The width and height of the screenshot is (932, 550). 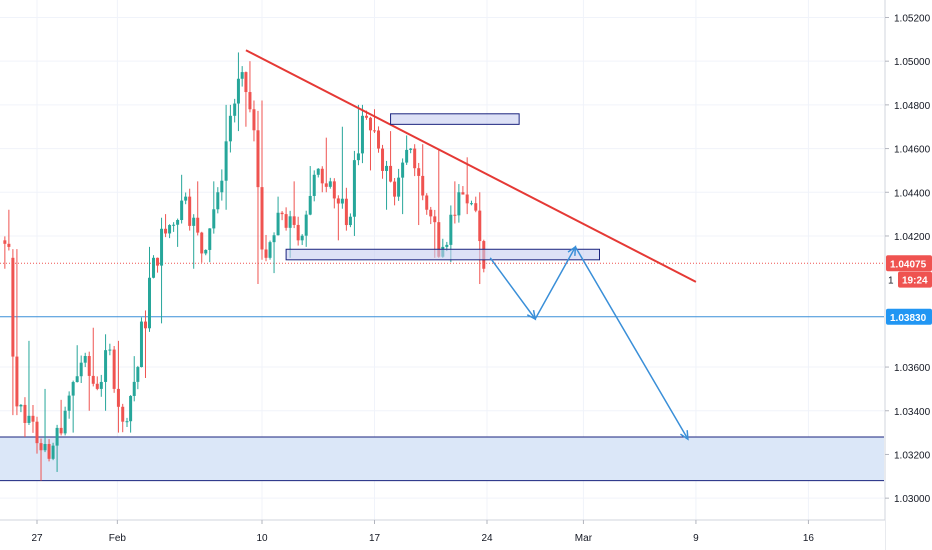 I want to click on countdown-label: 19:24, so click(x=915, y=281).